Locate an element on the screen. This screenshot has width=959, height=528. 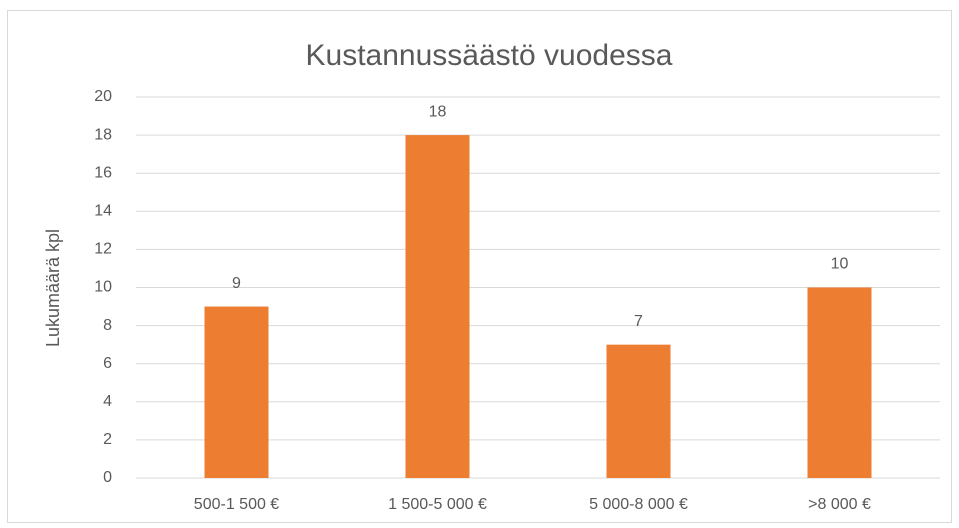
y-tick-label: 8 is located at coordinates (107, 325).